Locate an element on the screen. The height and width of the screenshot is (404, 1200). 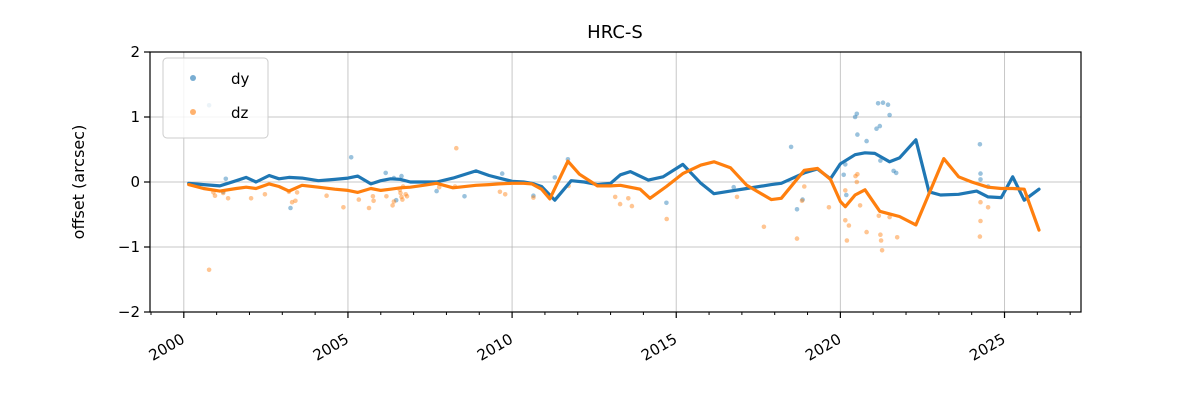
legend-box is located at coordinates (215, 98).